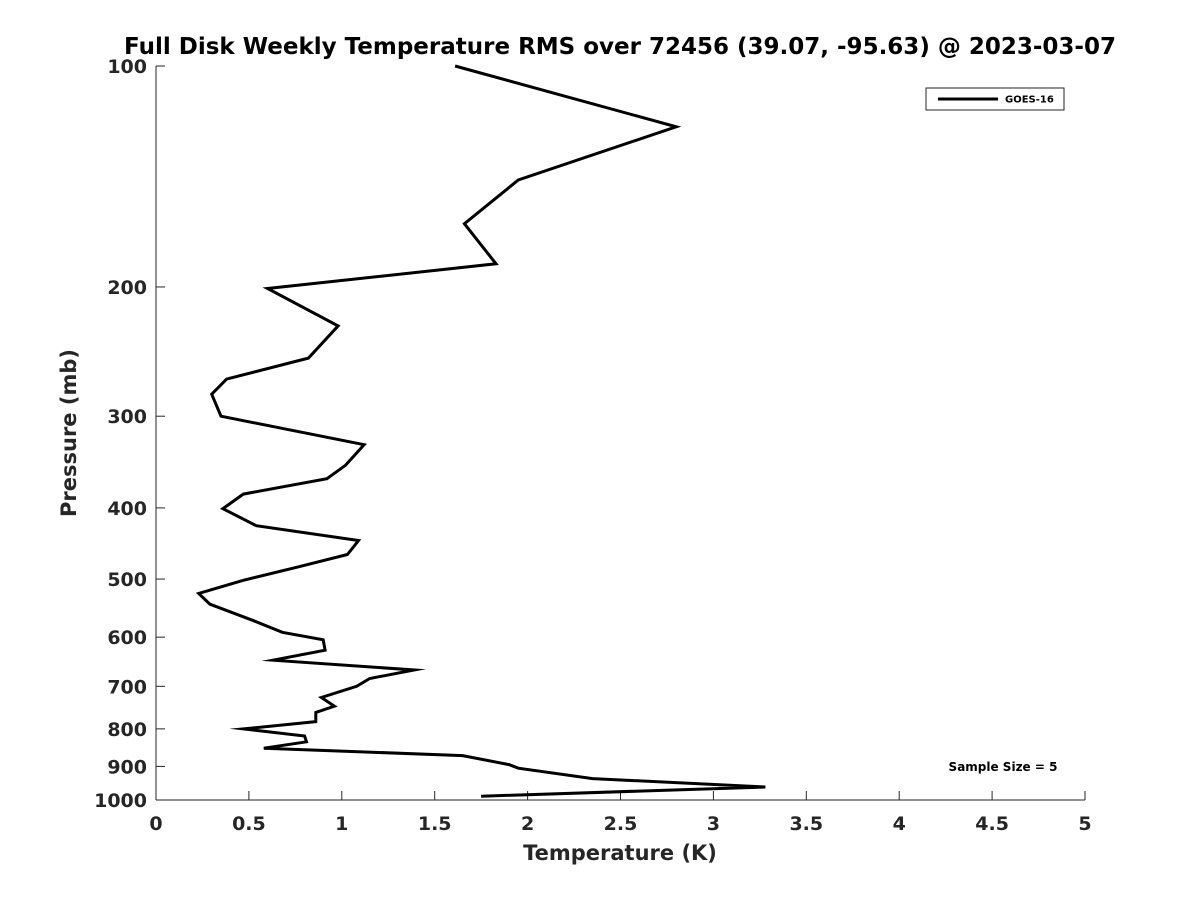 Image resolution: width=1200 pixels, height=900 pixels. I want to click on x-tick-label: 2.5, so click(621, 824).